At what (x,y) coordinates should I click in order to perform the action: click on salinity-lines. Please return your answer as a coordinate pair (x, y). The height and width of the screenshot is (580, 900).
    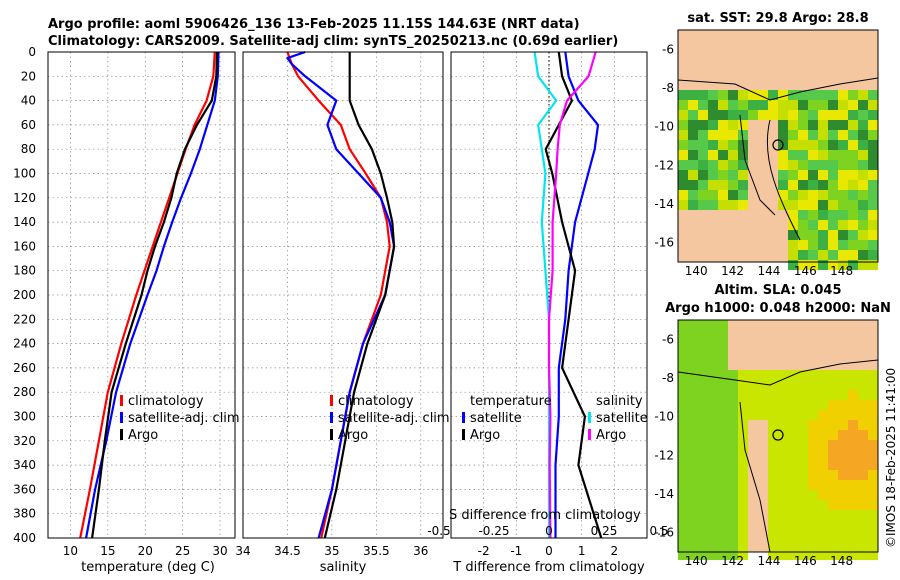
    Looking at the image, I should click on (341, 294).